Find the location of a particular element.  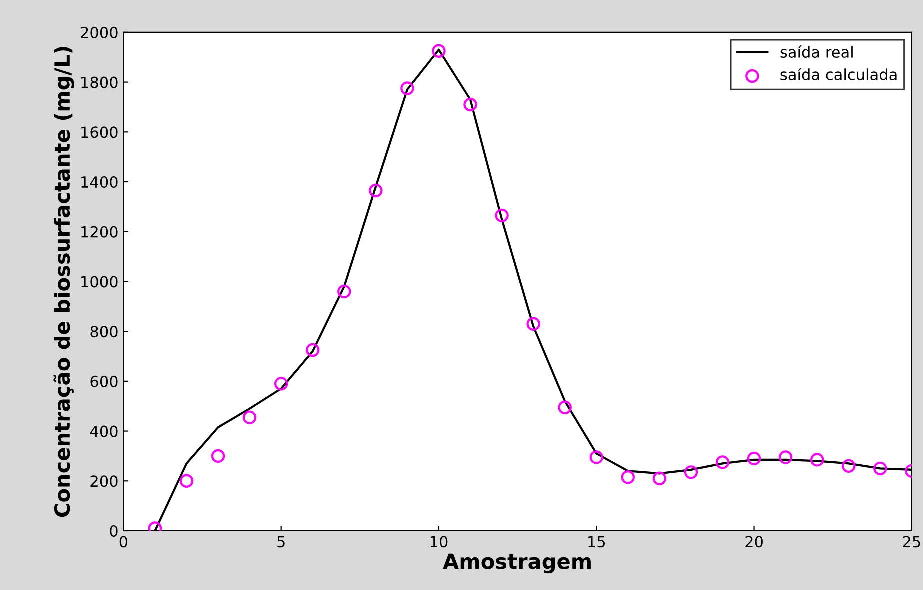

y-tick-label: 2000 is located at coordinates (99, 32).